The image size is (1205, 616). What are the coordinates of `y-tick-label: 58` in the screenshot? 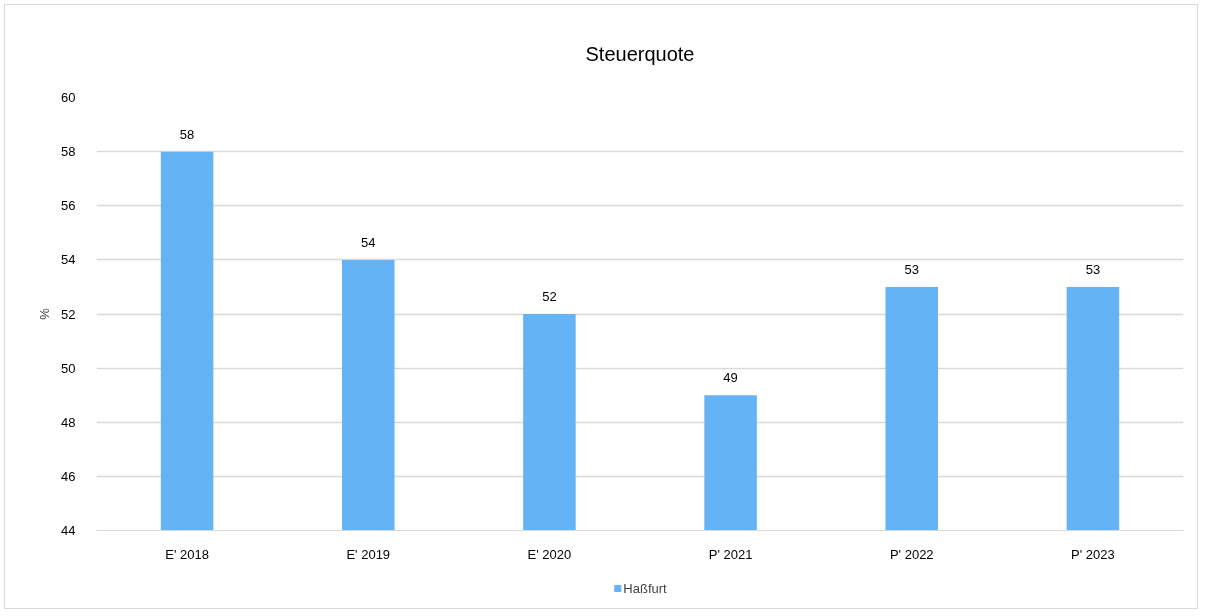 It's located at (68, 152).